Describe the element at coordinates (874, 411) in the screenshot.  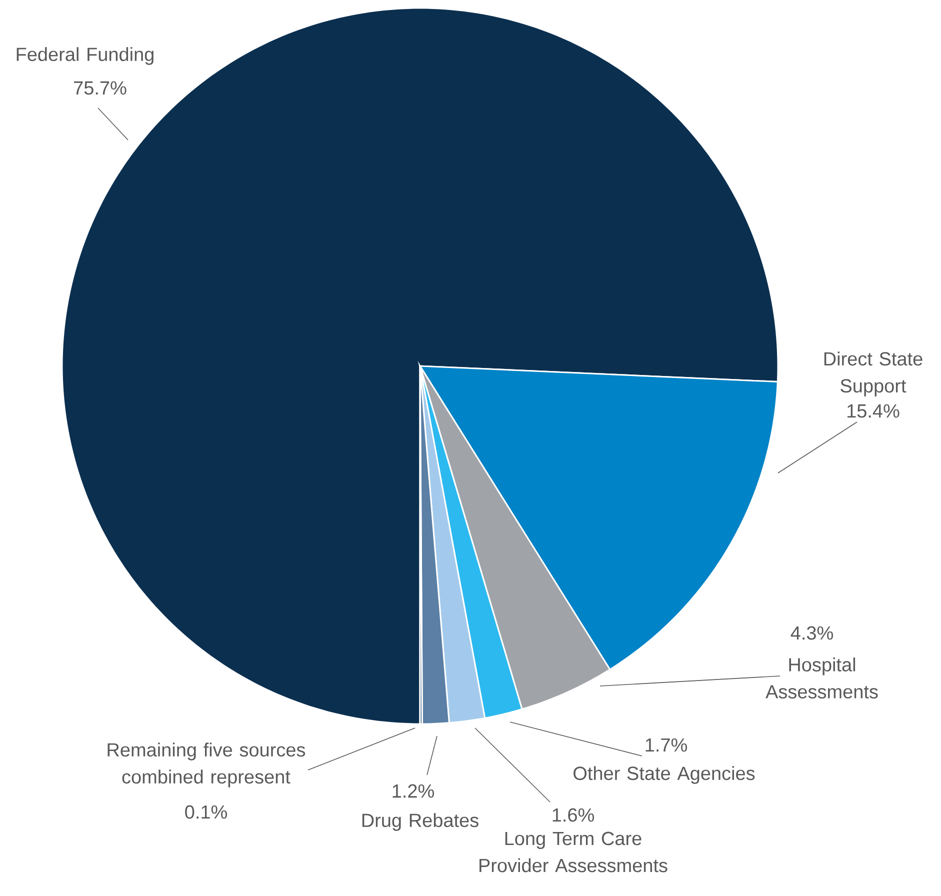
I see `data-label: 15.4%` at that location.